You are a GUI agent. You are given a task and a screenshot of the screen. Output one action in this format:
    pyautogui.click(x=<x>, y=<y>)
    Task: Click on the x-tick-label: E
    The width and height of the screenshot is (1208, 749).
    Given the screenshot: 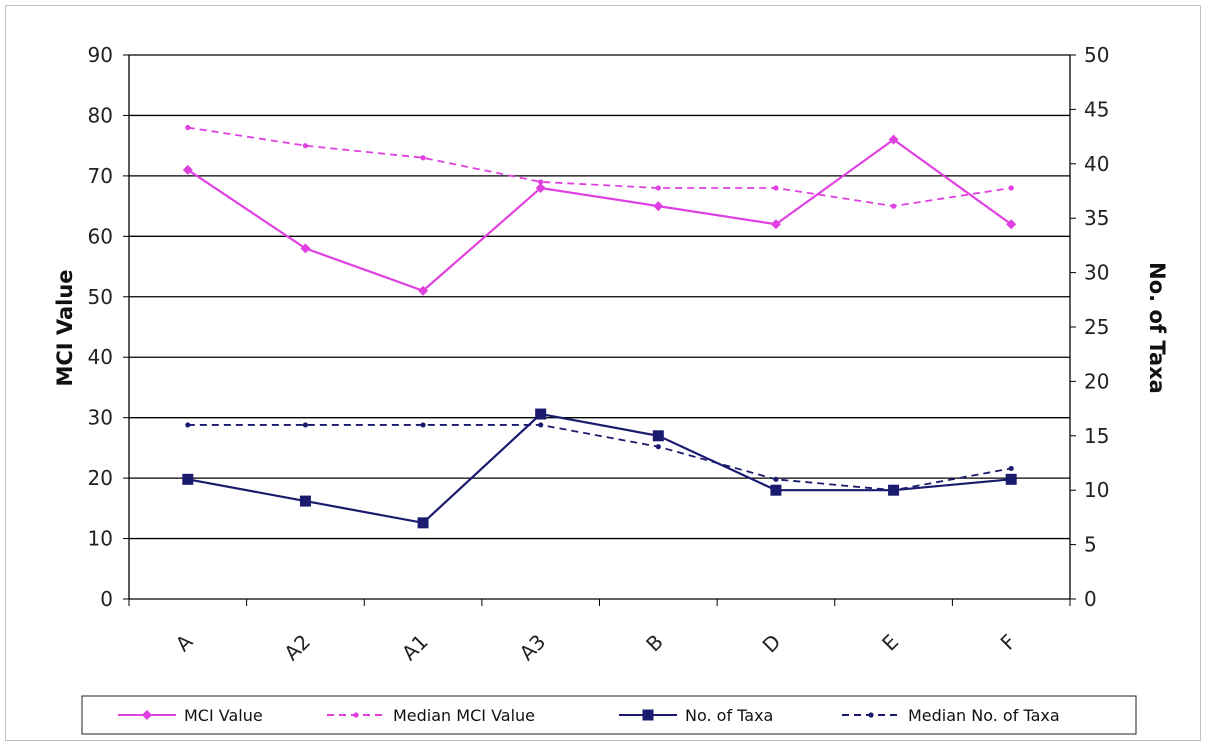 What is the action you would take?
    pyautogui.click(x=890, y=643)
    